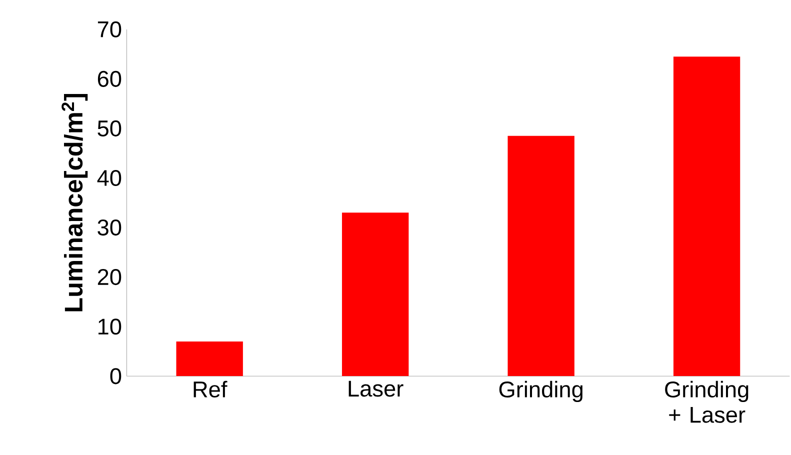  I want to click on y-tick-label: 70, so click(110, 29).